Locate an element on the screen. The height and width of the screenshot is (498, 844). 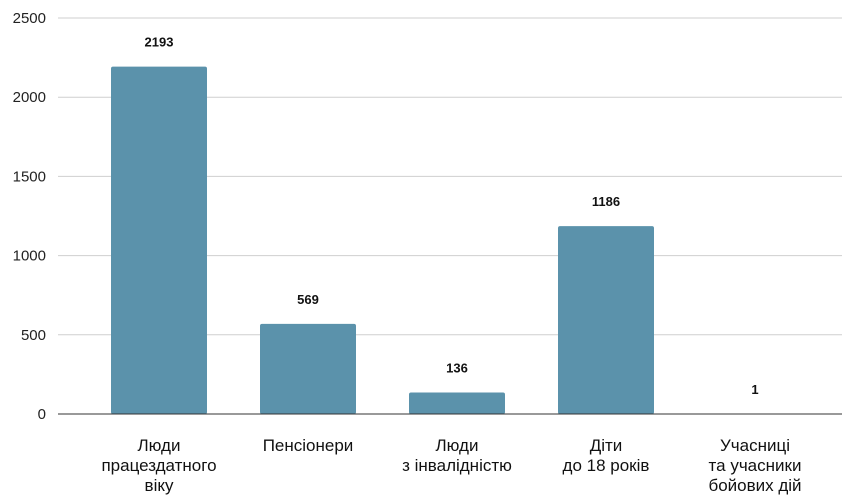
x-category-label-0: Люди працездатного віку is located at coordinates (158, 465).